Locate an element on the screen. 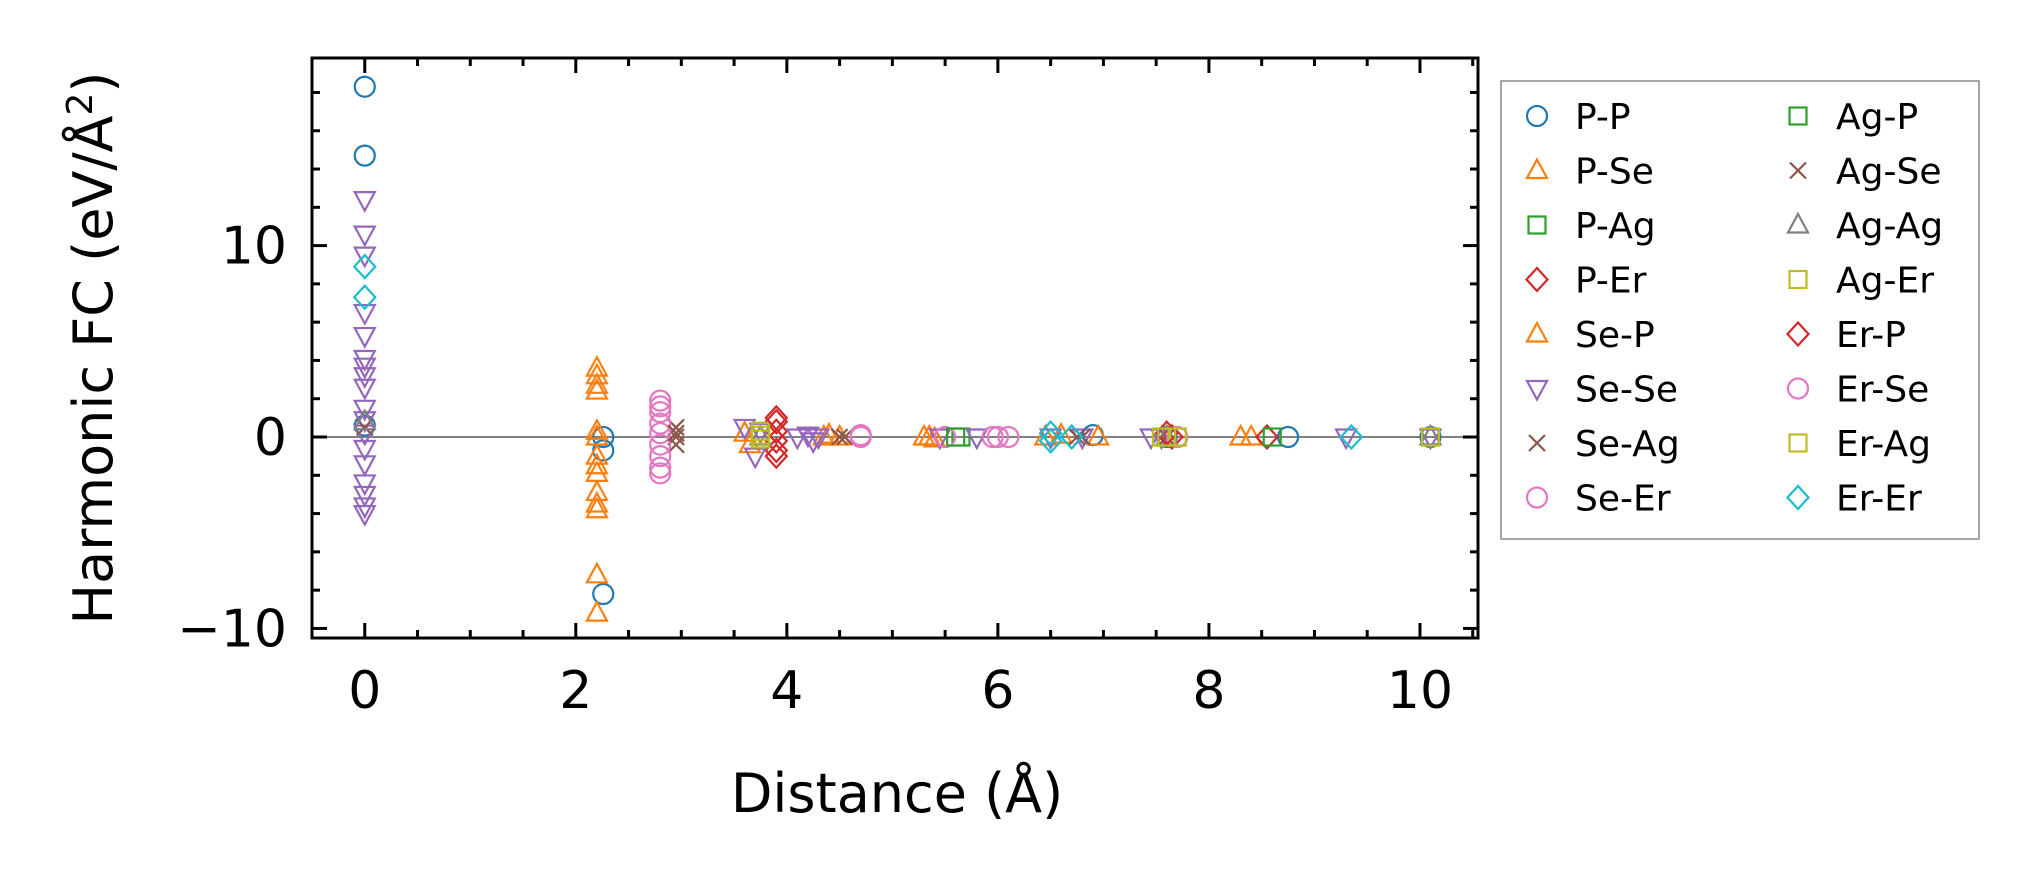 The image size is (2033, 883). legend-entry: P-Er is located at coordinates (1586, 281).